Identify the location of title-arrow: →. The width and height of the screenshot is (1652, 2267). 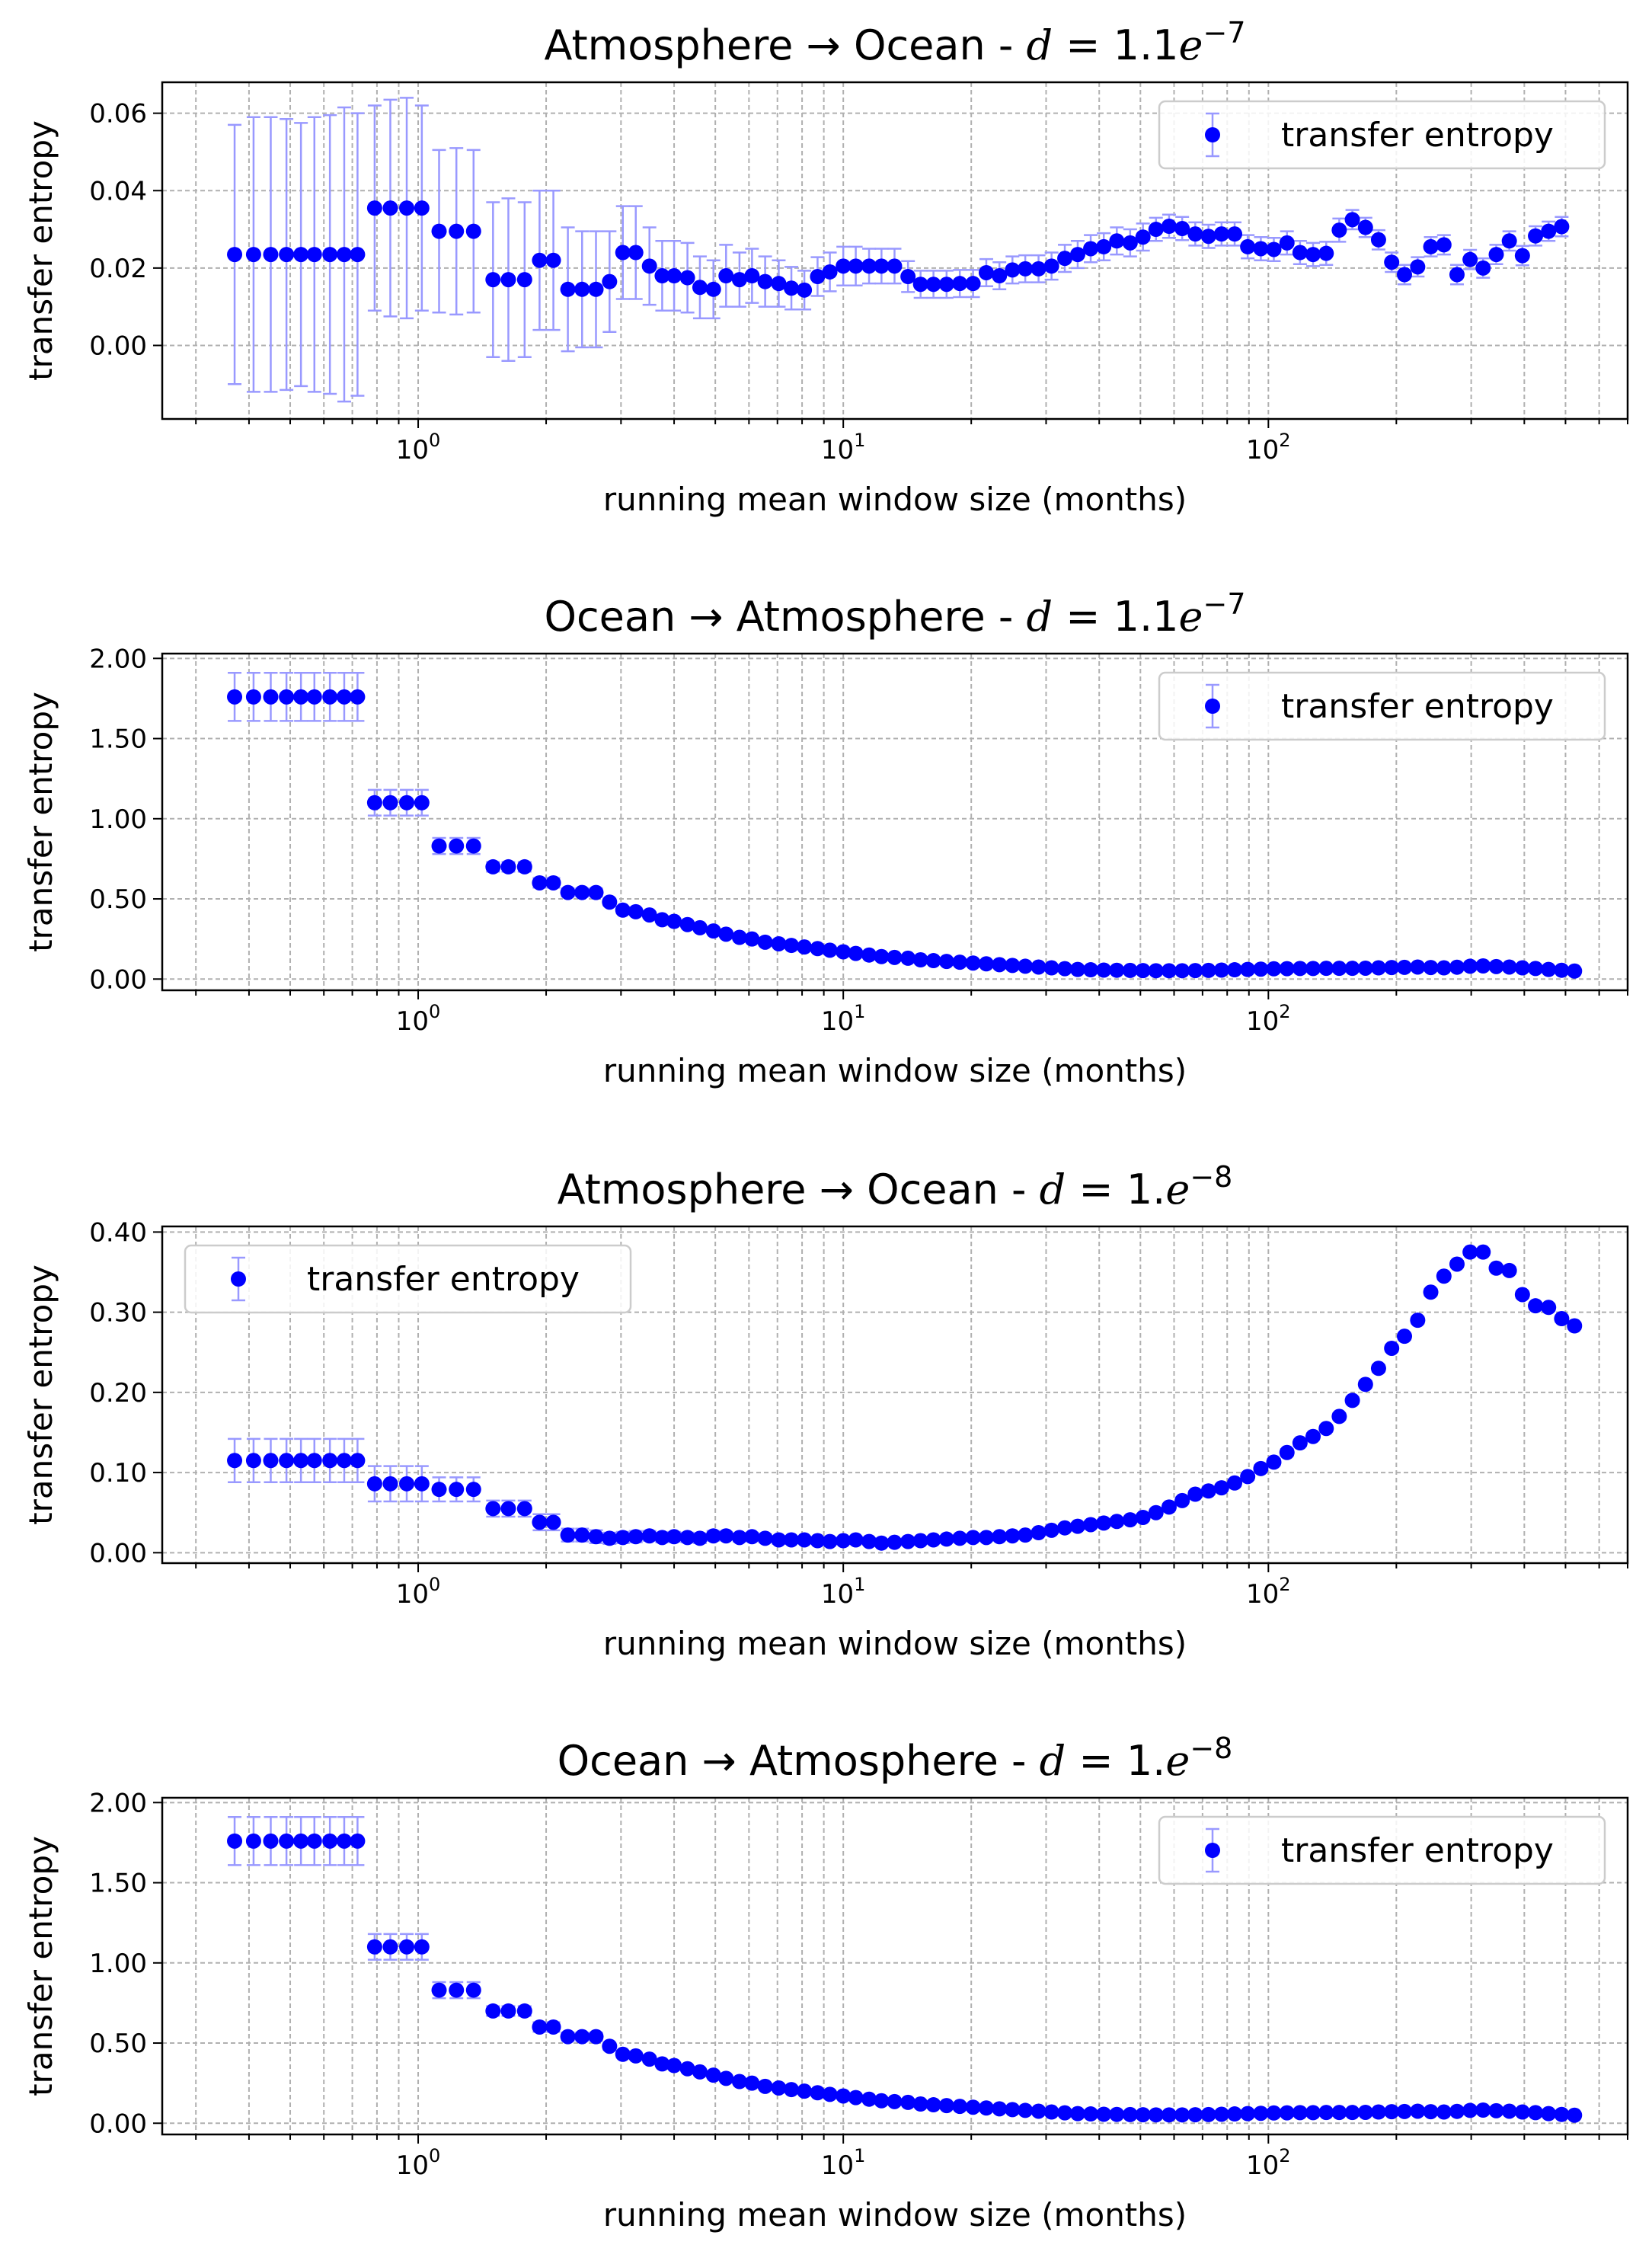
(824, 45).